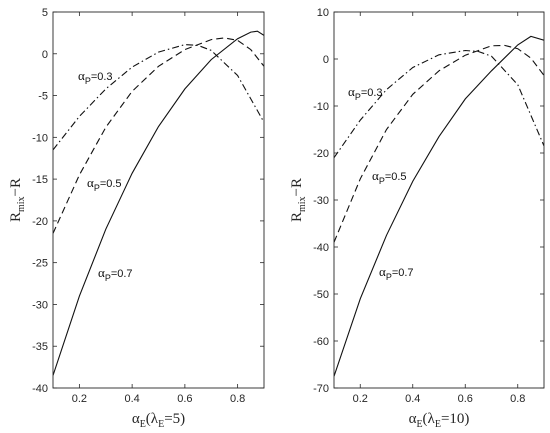 Image resolution: width=550 pixels, height=433 pixels. What do you see at coordinates (43, 97) in the screenshot?
I see `y-tick-label: -5` at bounding box center [43, 97].